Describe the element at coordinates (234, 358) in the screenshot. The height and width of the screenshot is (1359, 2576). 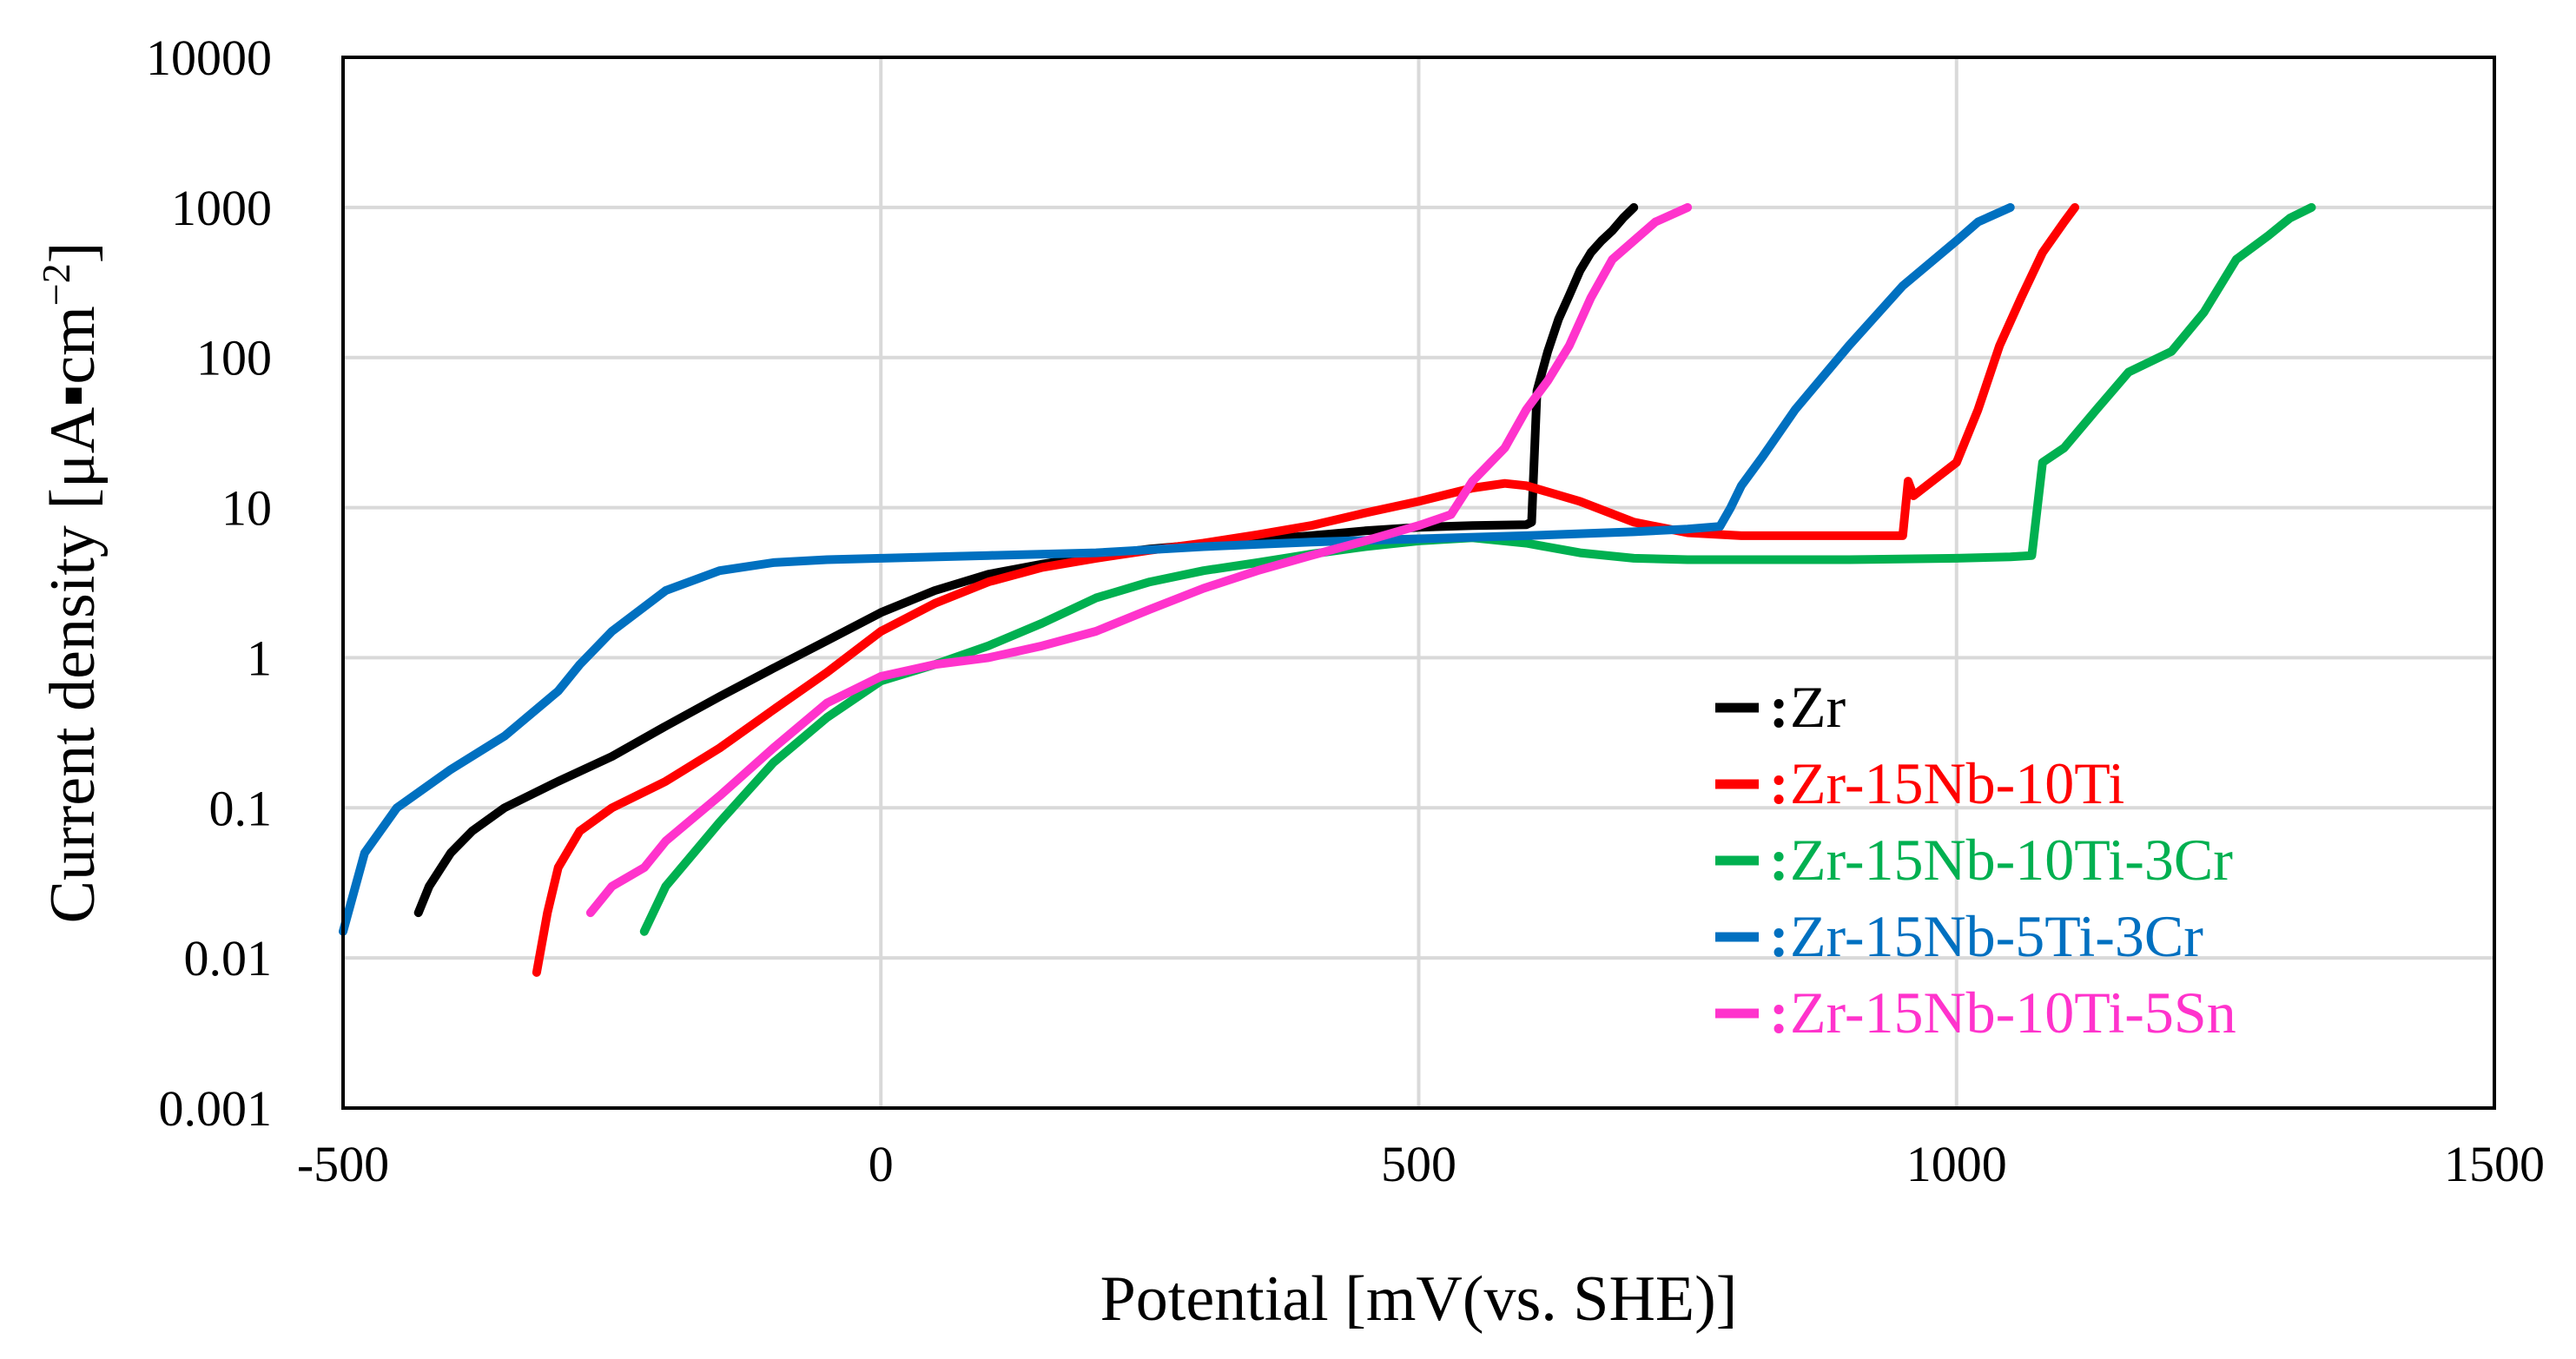
I see `y-tick-label: 100` at that location.